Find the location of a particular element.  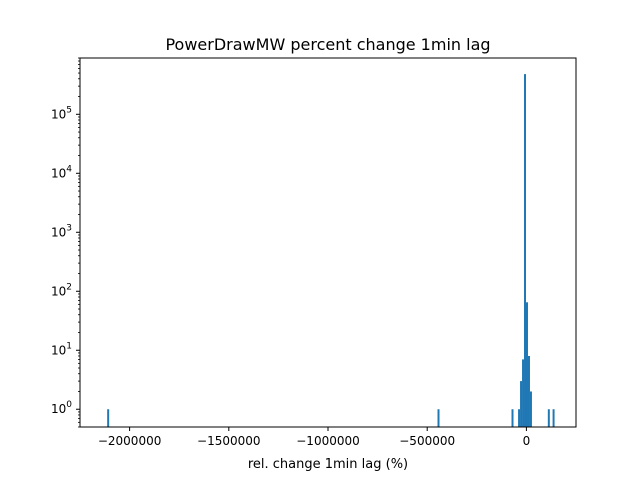

x-tick-label: −1000000 is located at coordinates (328, 441).